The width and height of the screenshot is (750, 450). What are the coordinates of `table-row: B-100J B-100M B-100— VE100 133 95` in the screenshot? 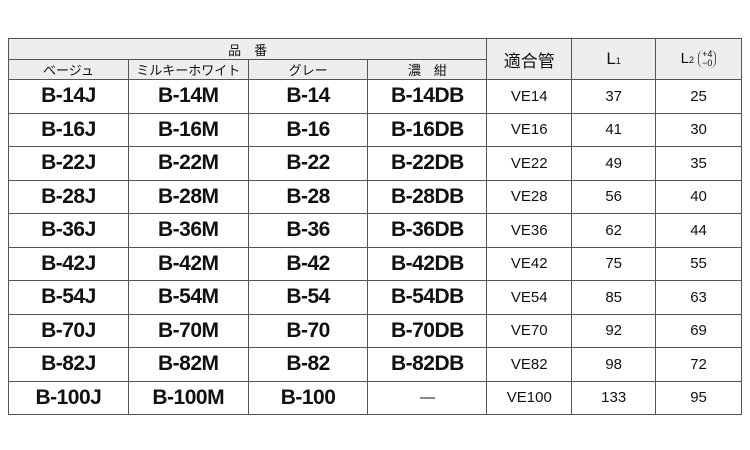 It's located at (375, 397).